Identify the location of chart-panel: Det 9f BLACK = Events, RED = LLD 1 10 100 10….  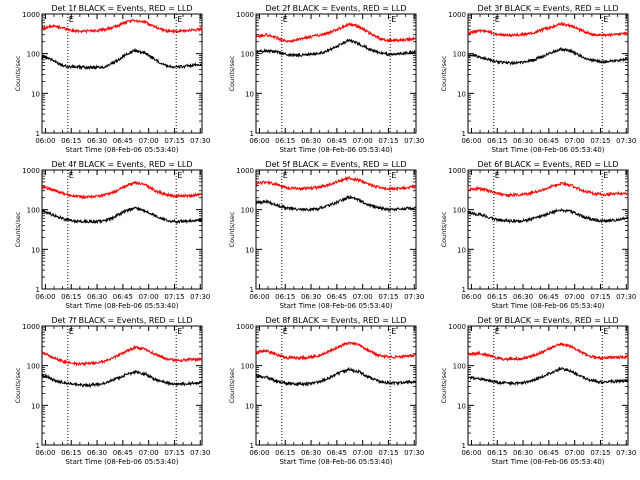
(538, 391).